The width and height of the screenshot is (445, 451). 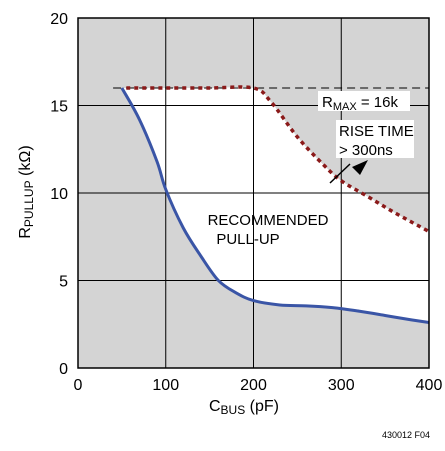 What do you see at coordinates (366, 150) in the screenshot?
I see `rise-time-label-line2: > 300ns` at bounding box center [366, 150].